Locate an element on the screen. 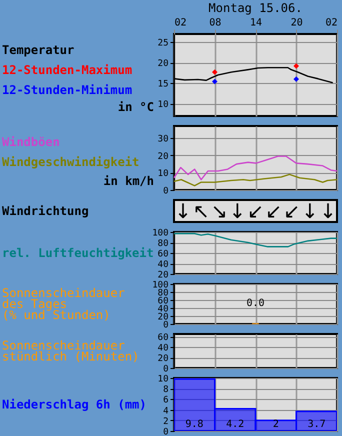 The image size is (342, 436). data-label: 0.0 is located at coordinates (255, 303).